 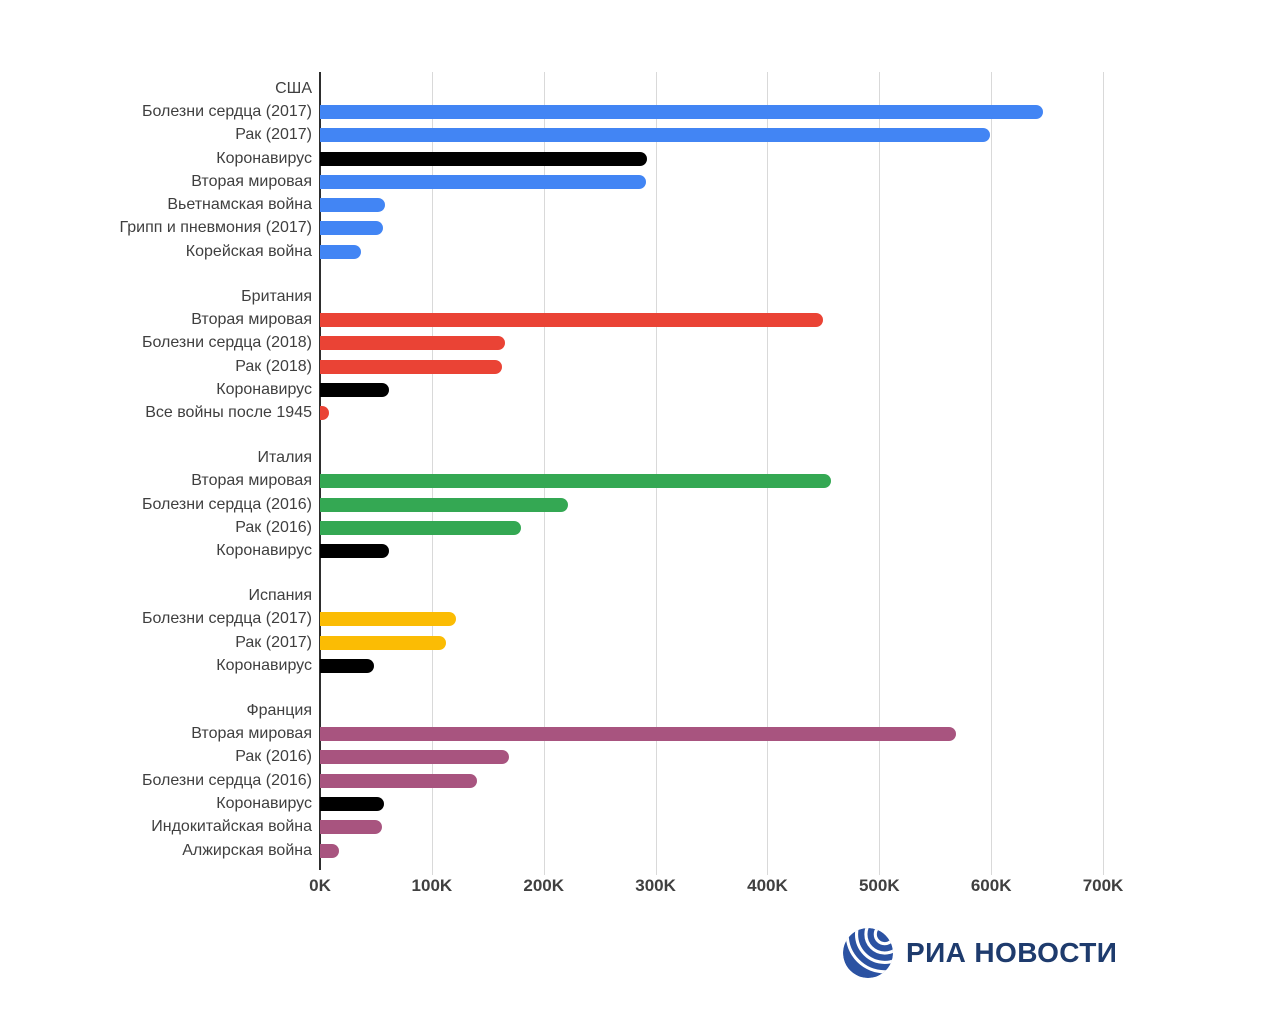 I want to click on country-label: Италия, so click(x=284, y=457).